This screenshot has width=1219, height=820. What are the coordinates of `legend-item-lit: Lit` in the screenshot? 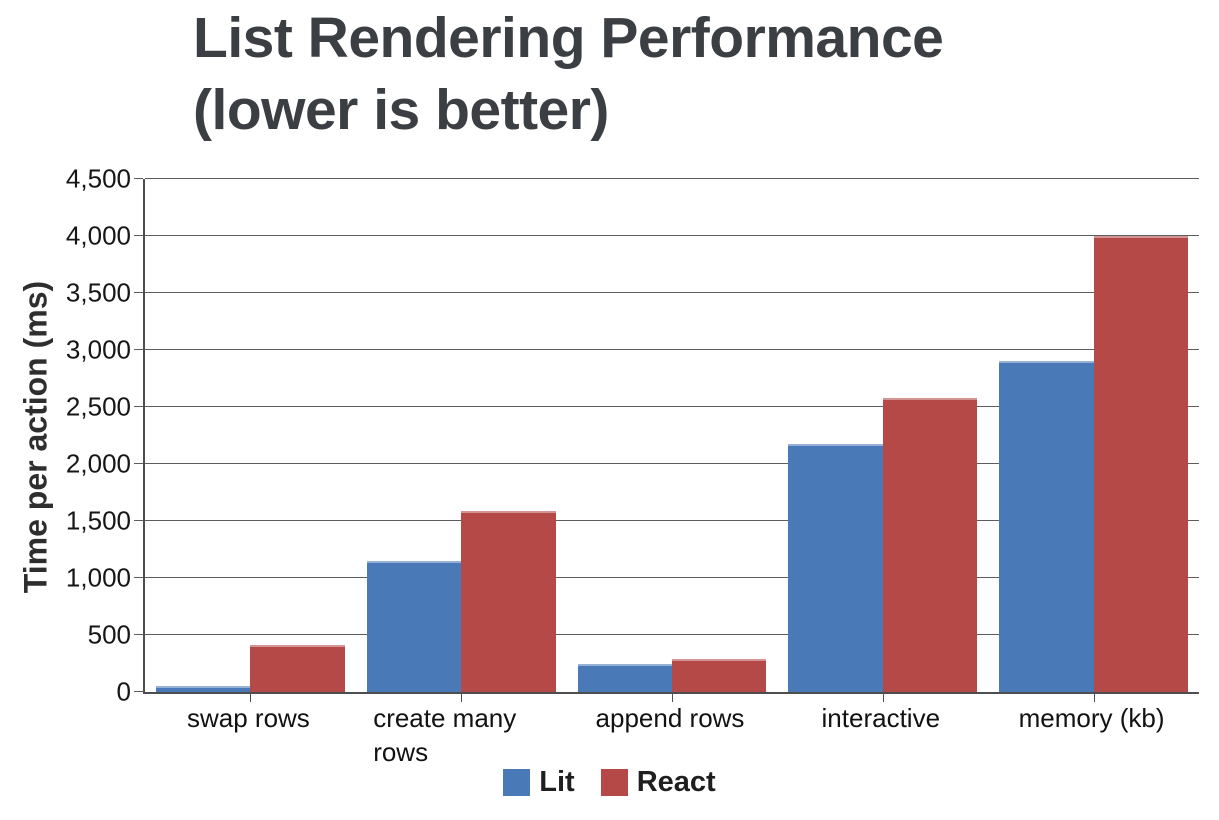 It's located at (539, 782).